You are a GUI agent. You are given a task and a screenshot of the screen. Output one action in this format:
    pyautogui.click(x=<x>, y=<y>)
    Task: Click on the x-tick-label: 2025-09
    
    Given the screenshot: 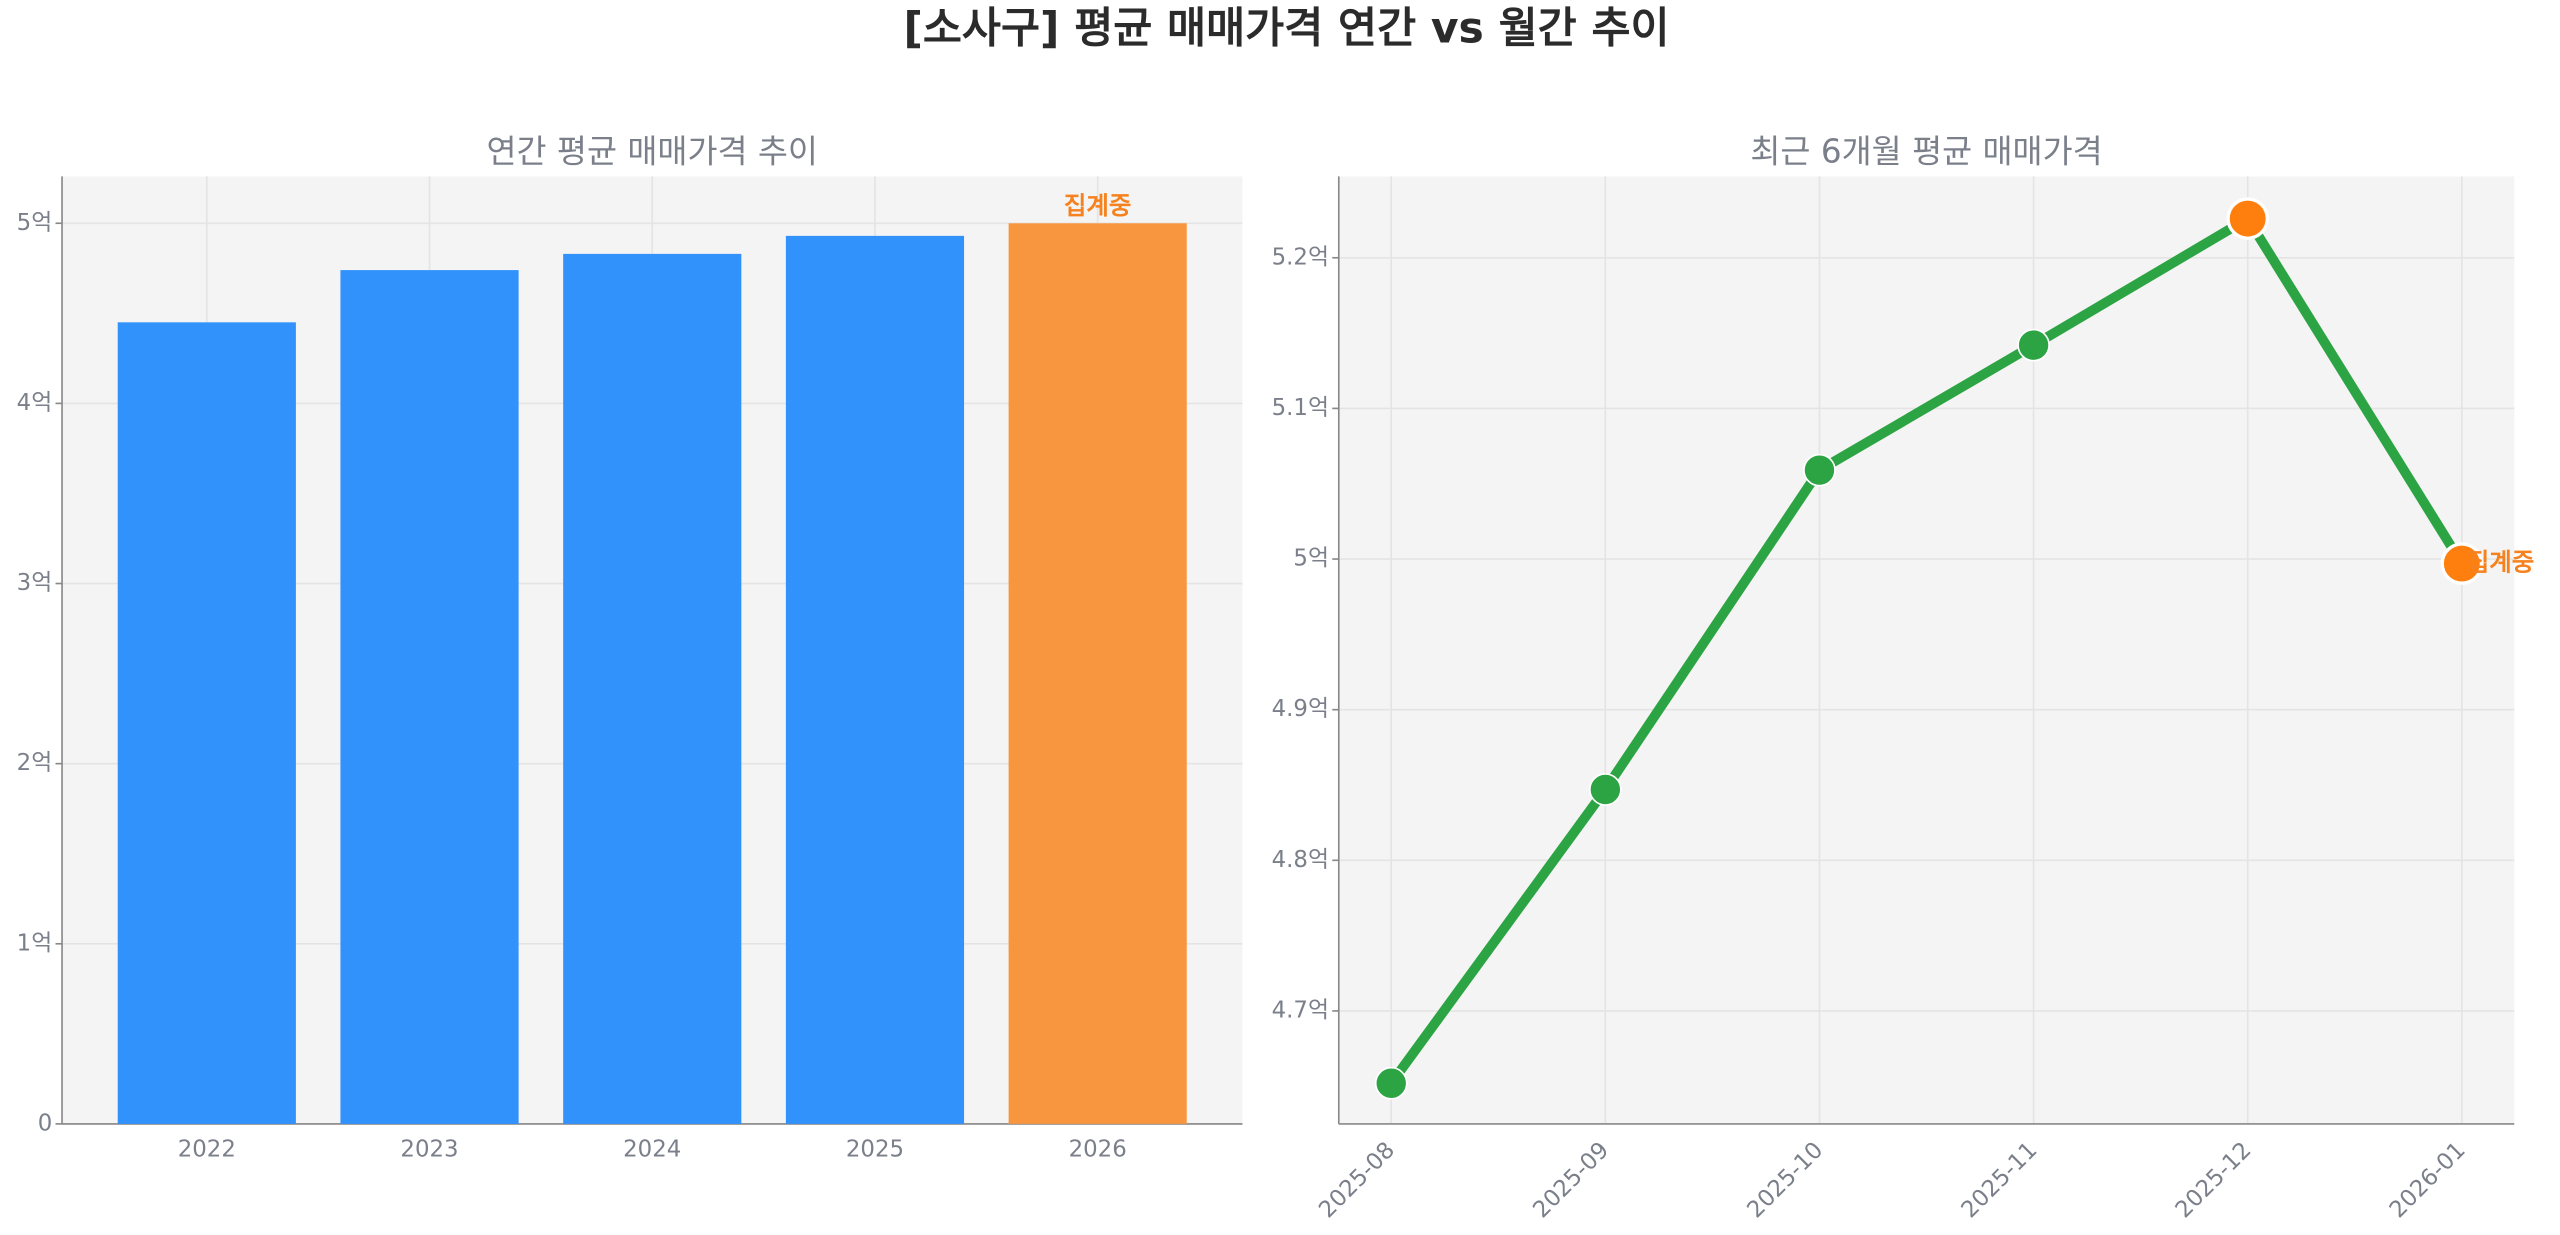 What is the action you would take?
    pyautogui.click(x=1571, y=1180)
    